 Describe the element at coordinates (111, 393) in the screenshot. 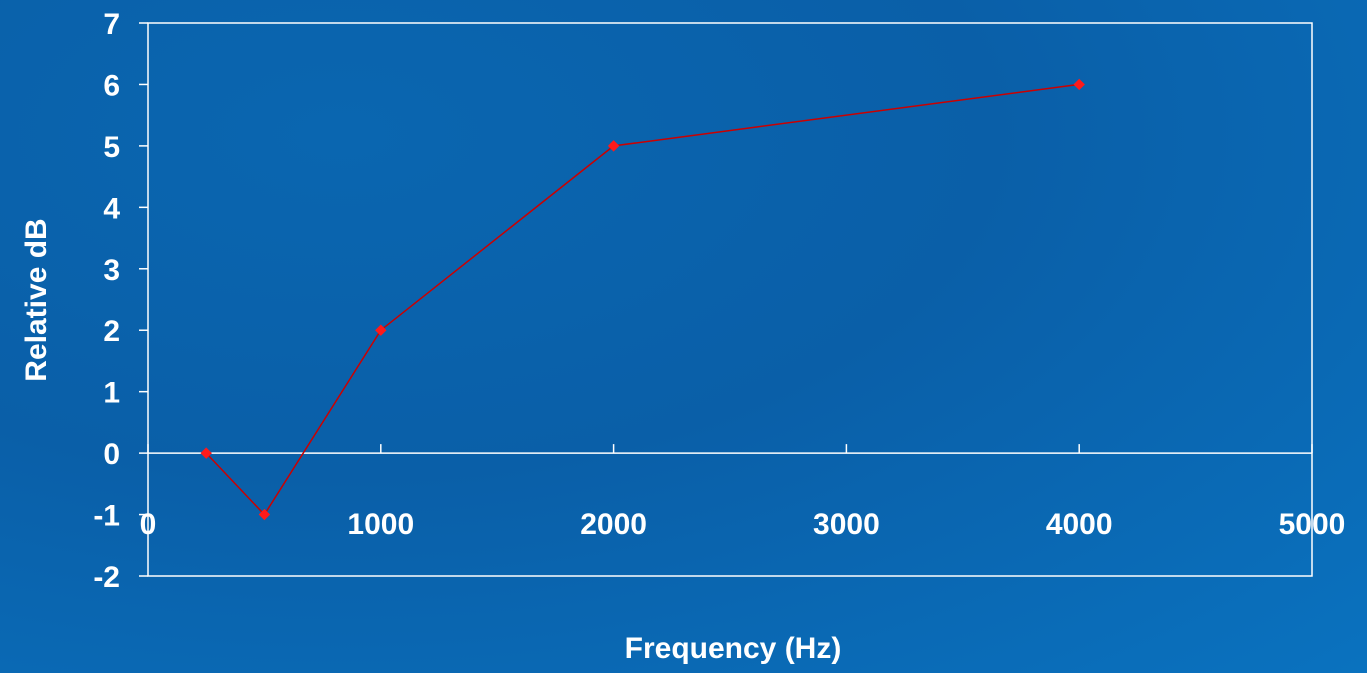

I see `y-tick-label: 1` at that location.